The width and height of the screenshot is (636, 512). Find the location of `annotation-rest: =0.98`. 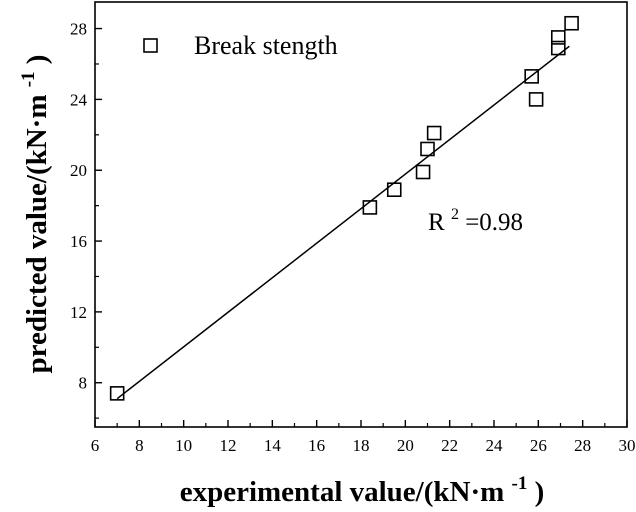

annotation-rest: =0.98 is located at coordinates (494, 222).